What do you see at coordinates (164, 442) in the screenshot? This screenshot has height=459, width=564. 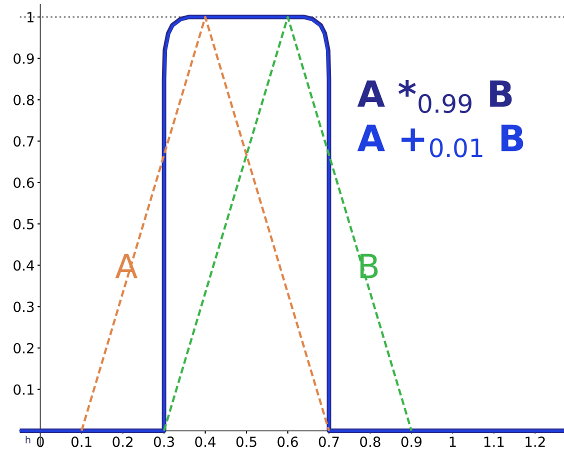 I see `x-tick-label: 0.3` at bounding box center [164, 442].